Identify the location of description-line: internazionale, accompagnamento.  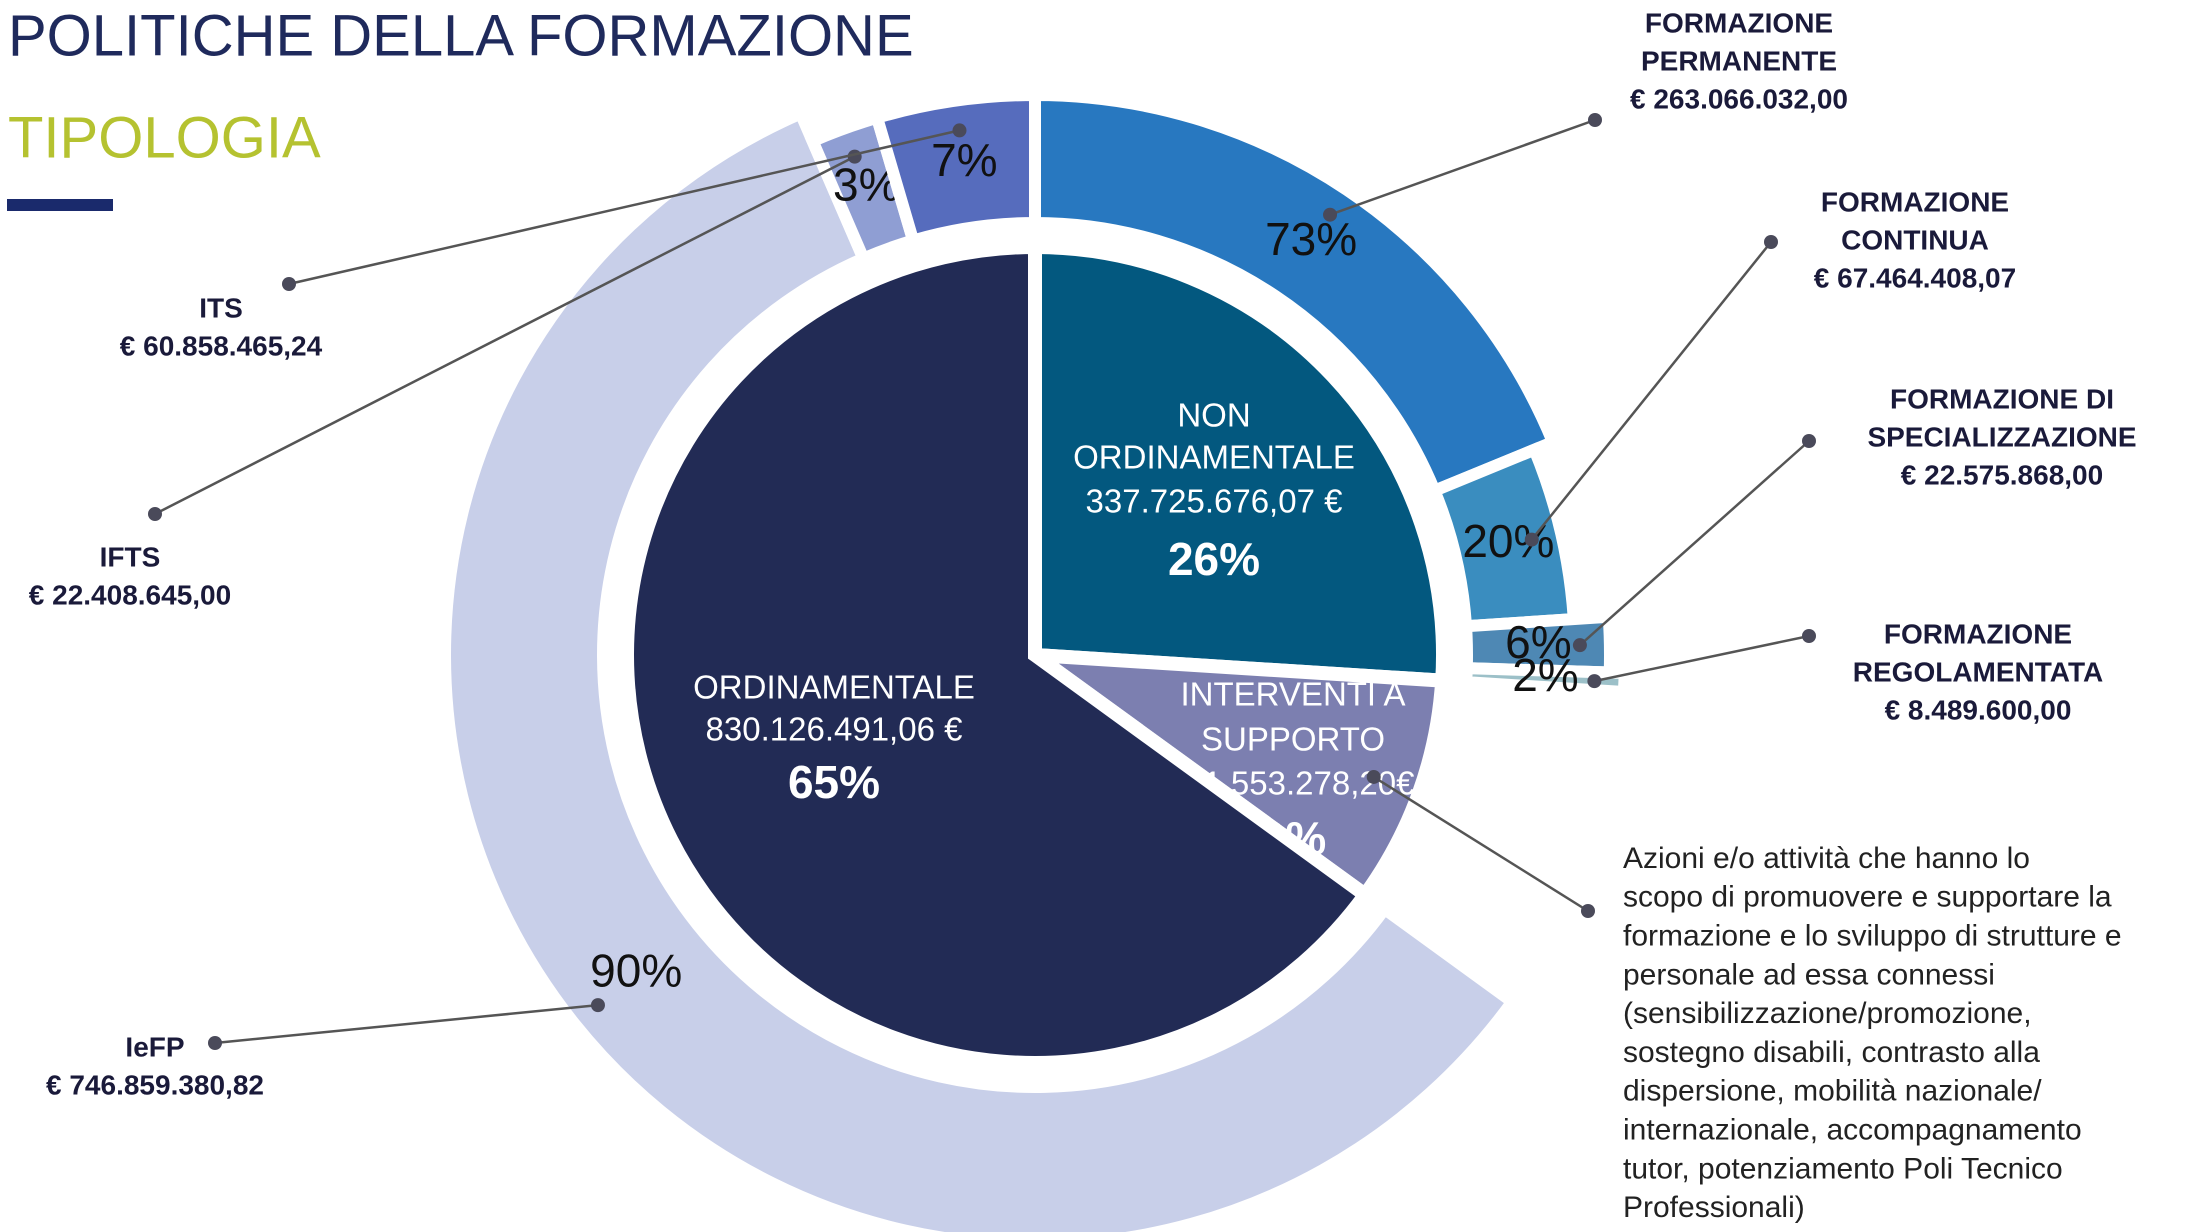
(1852, 1130).